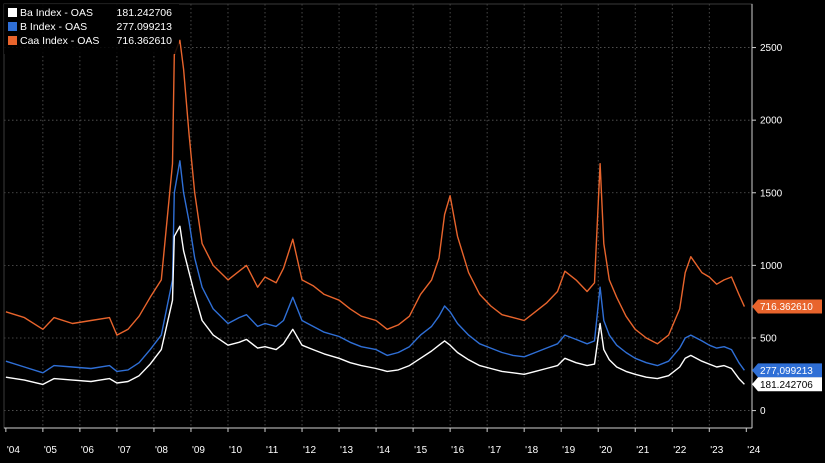 The image size is (825, 463). I want to click on x-tick-label: '16, so click(457, 450).